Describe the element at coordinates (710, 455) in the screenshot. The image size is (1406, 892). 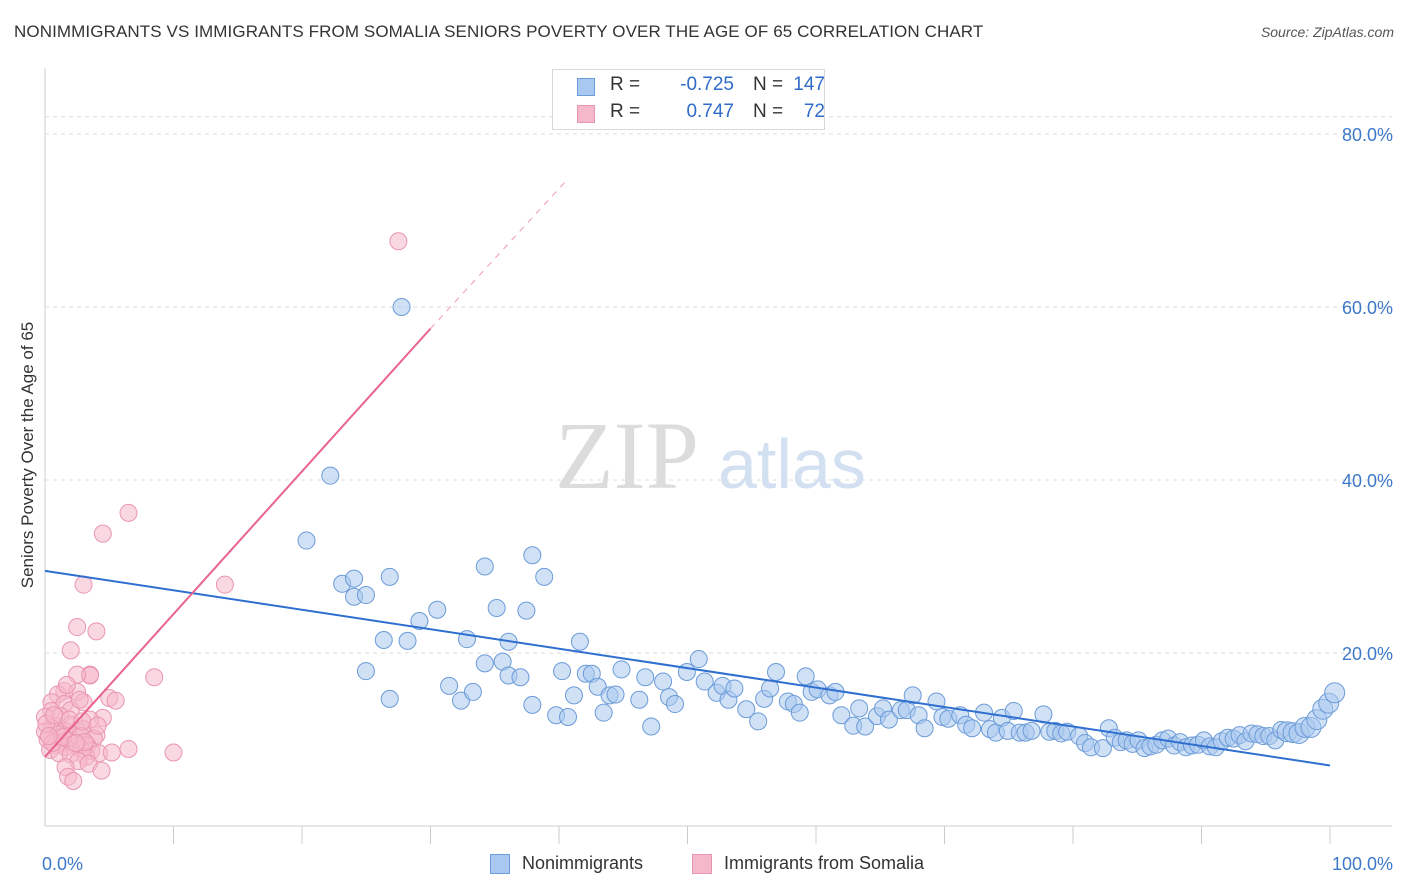
I see `watermark: ZIP atlas` at that location.